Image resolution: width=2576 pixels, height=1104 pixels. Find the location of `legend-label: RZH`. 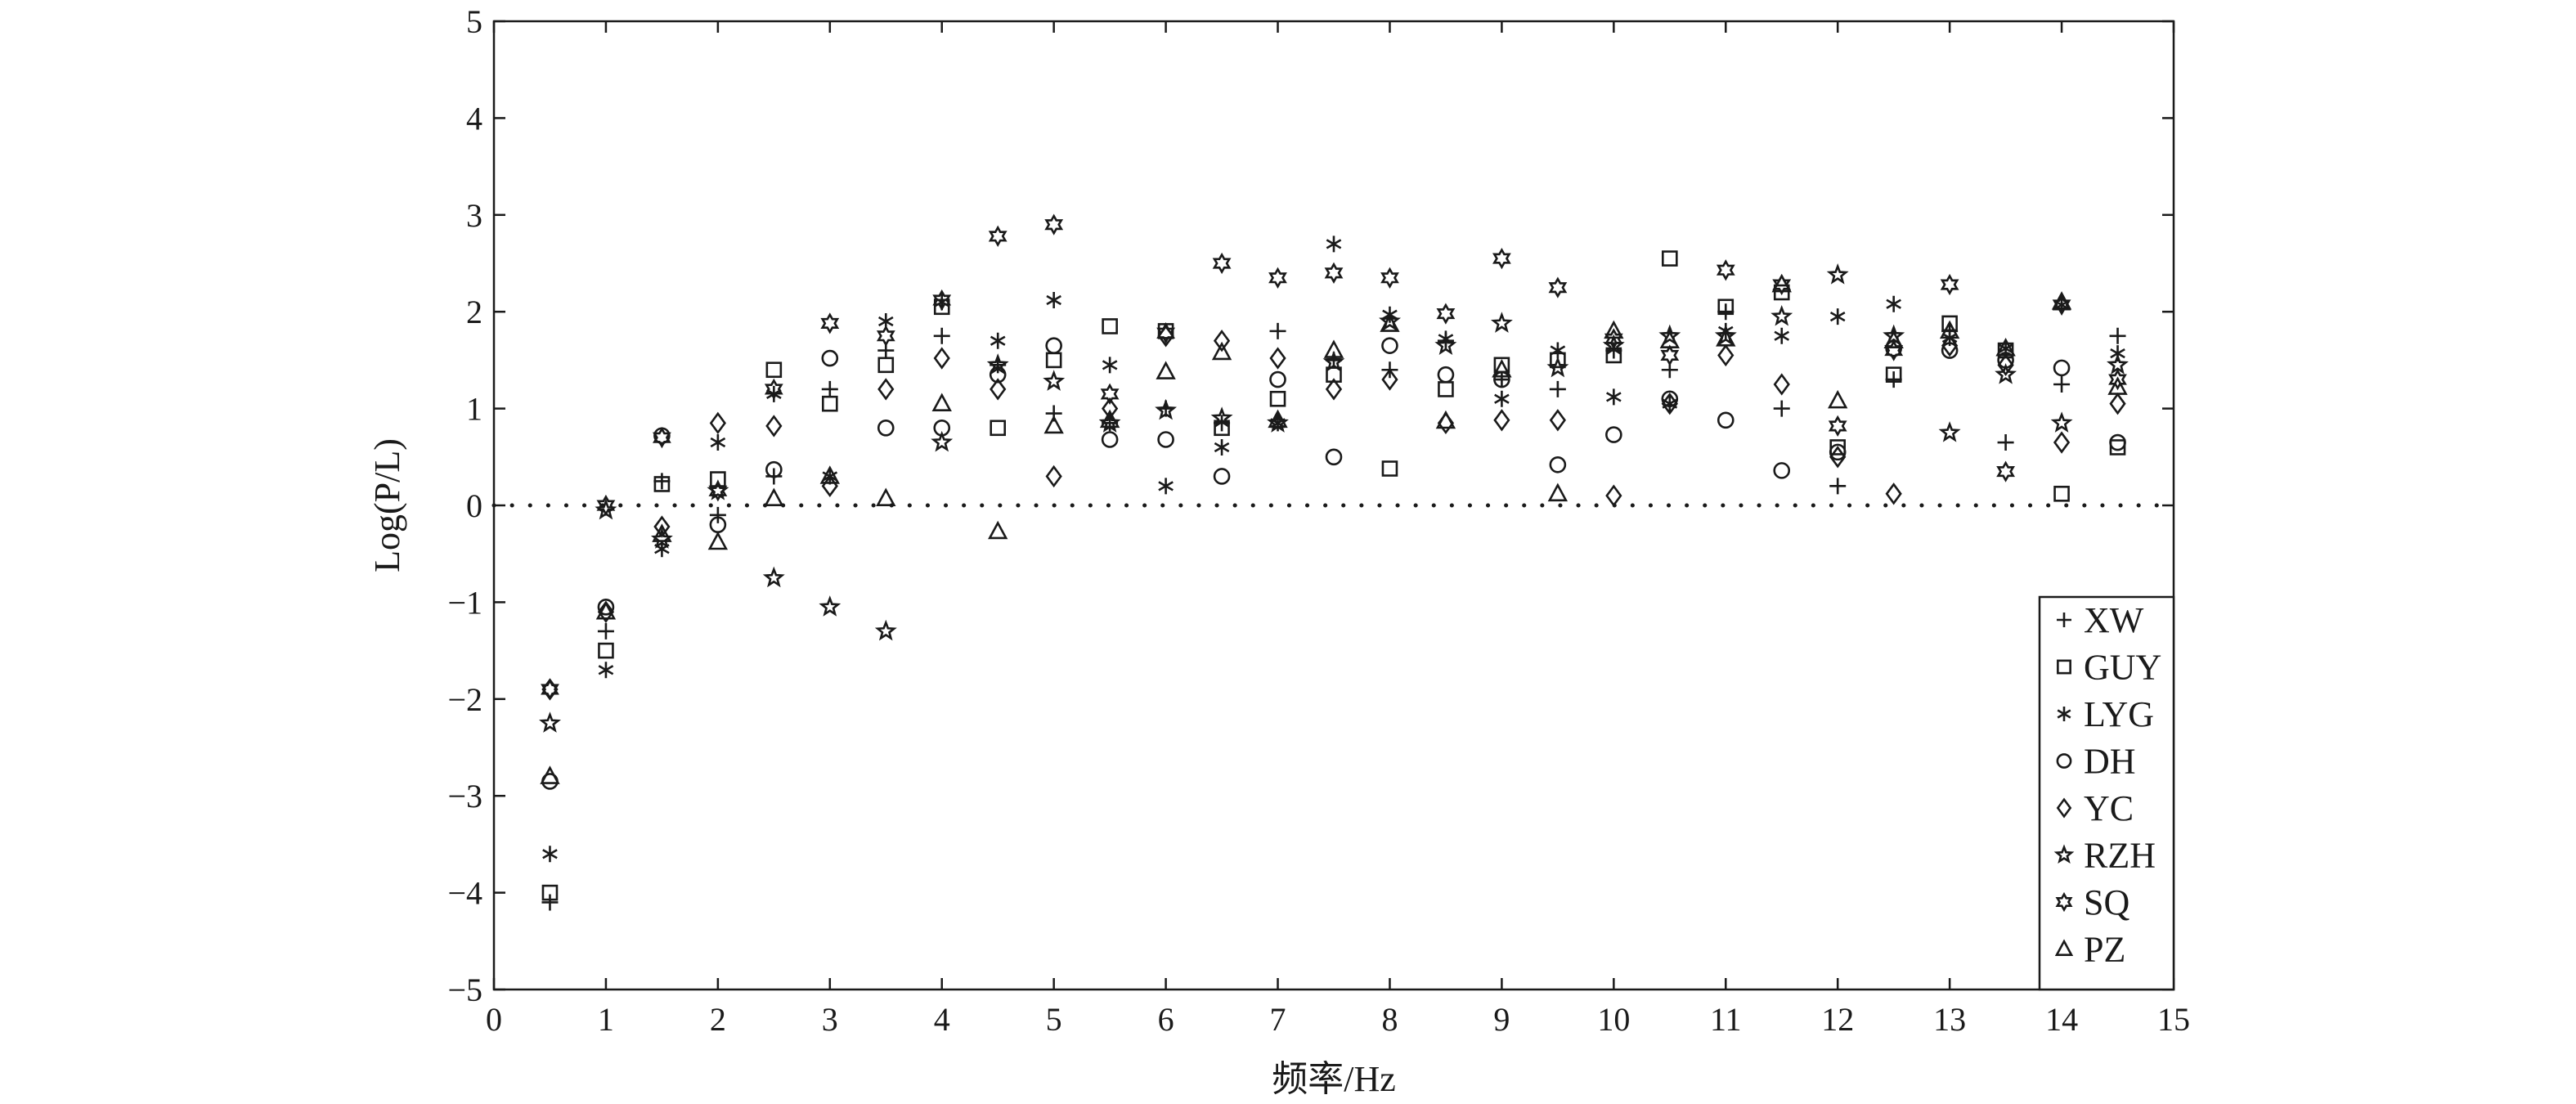

legend-label: RZH is located at coordinates (2120, 856).